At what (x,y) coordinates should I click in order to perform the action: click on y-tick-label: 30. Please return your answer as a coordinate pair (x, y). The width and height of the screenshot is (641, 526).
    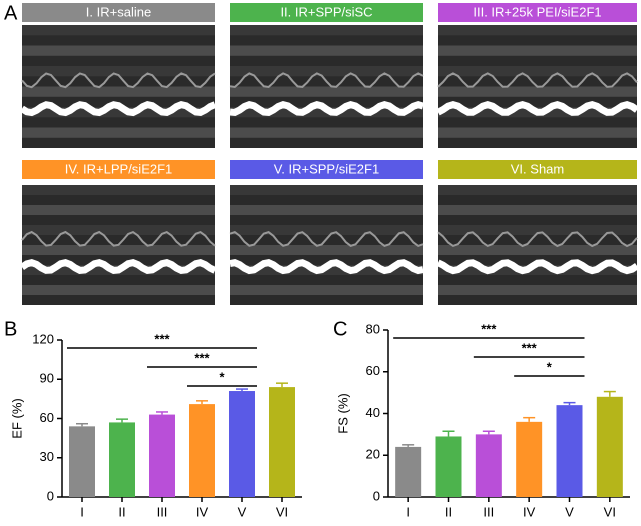
    Looking at the image, I should click on (47, 456).